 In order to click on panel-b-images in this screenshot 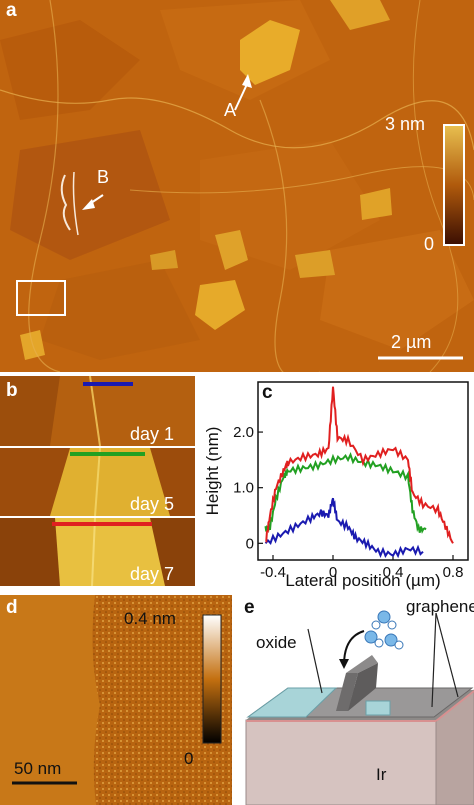, I will do `click(97, 481)`.